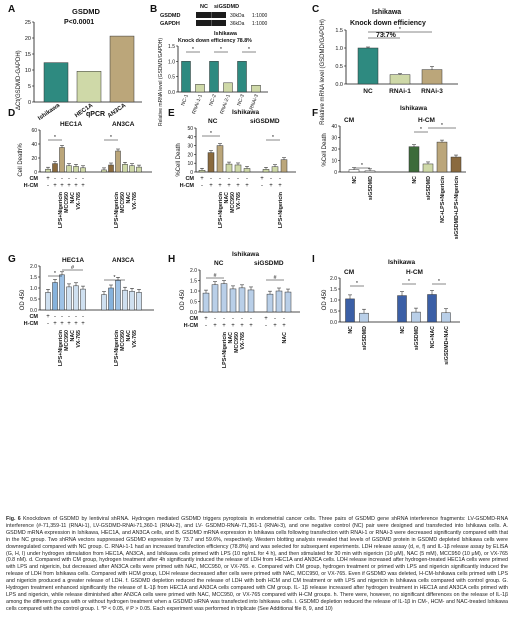  What do you see at coordinates (197, 104) in the screenshot?
I see `x-tick-label: RNAi-1-1` at bounding box center [197, 104].